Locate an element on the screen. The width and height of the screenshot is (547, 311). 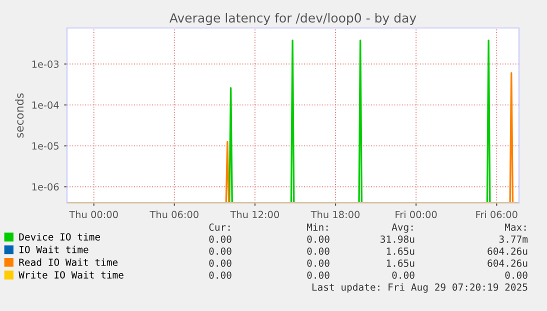
text: Cur: is located at coordinates (219, 227).